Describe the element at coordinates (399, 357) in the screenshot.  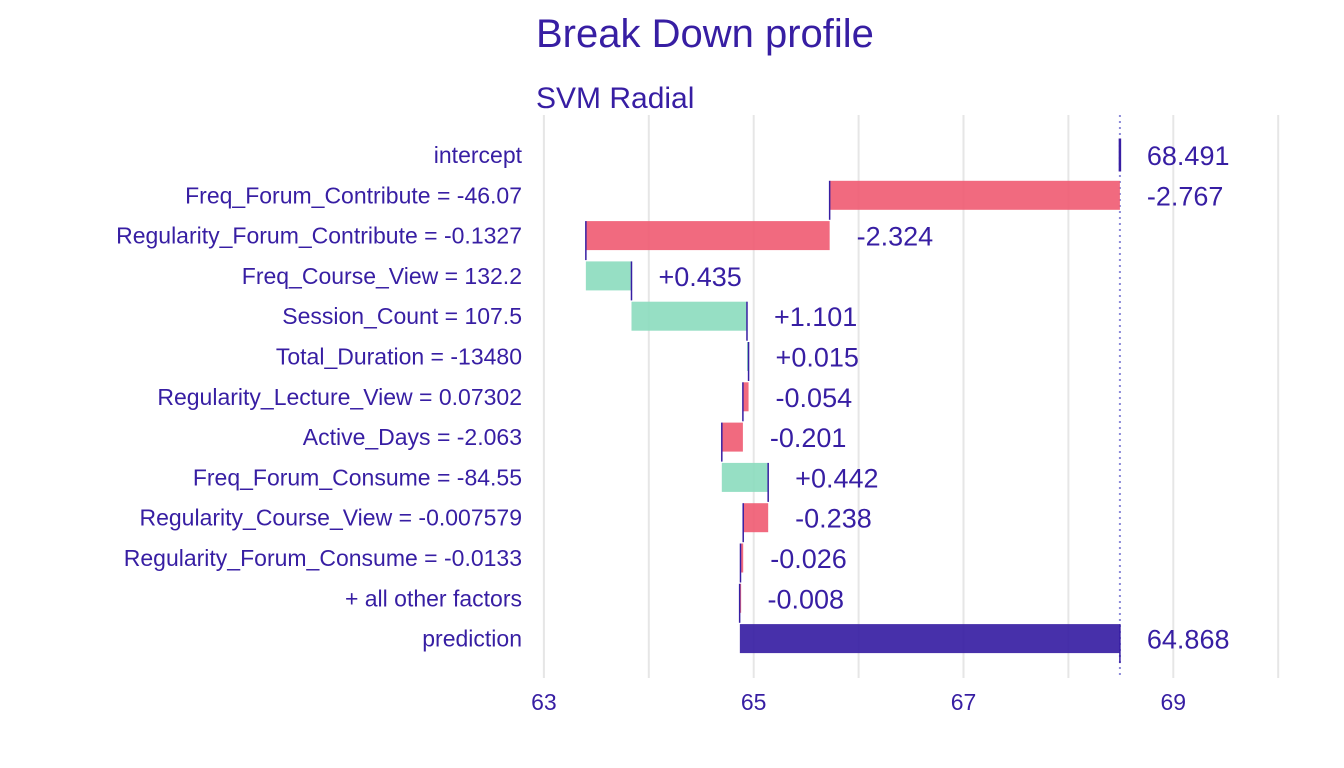
I see `row-label: Total_Duration = -13480` at that location.